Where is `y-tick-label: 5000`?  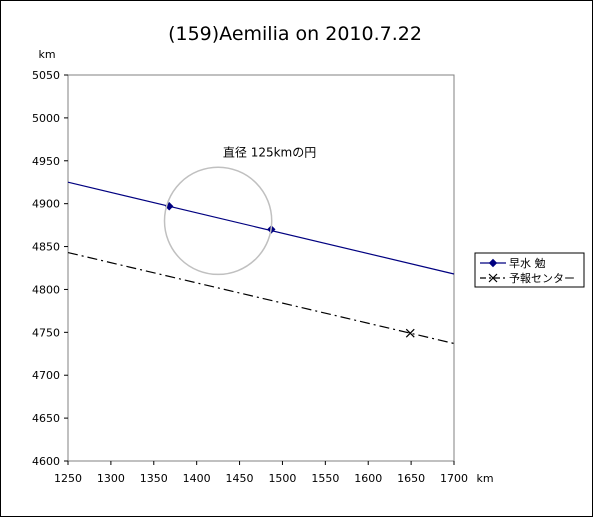 y-tick-label: 5000 is located at coordinates (46, 118).